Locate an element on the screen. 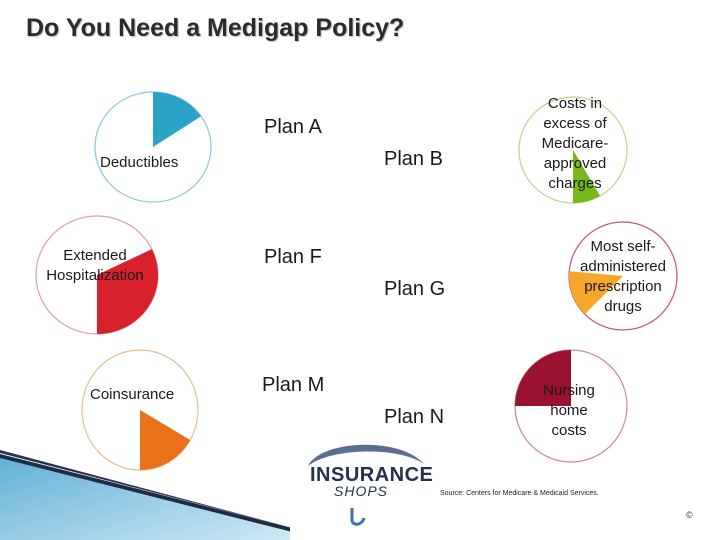 The width and height of the screenshot is (720, 540). plan-a-label: Plan A is located at coordinates (293, 127).